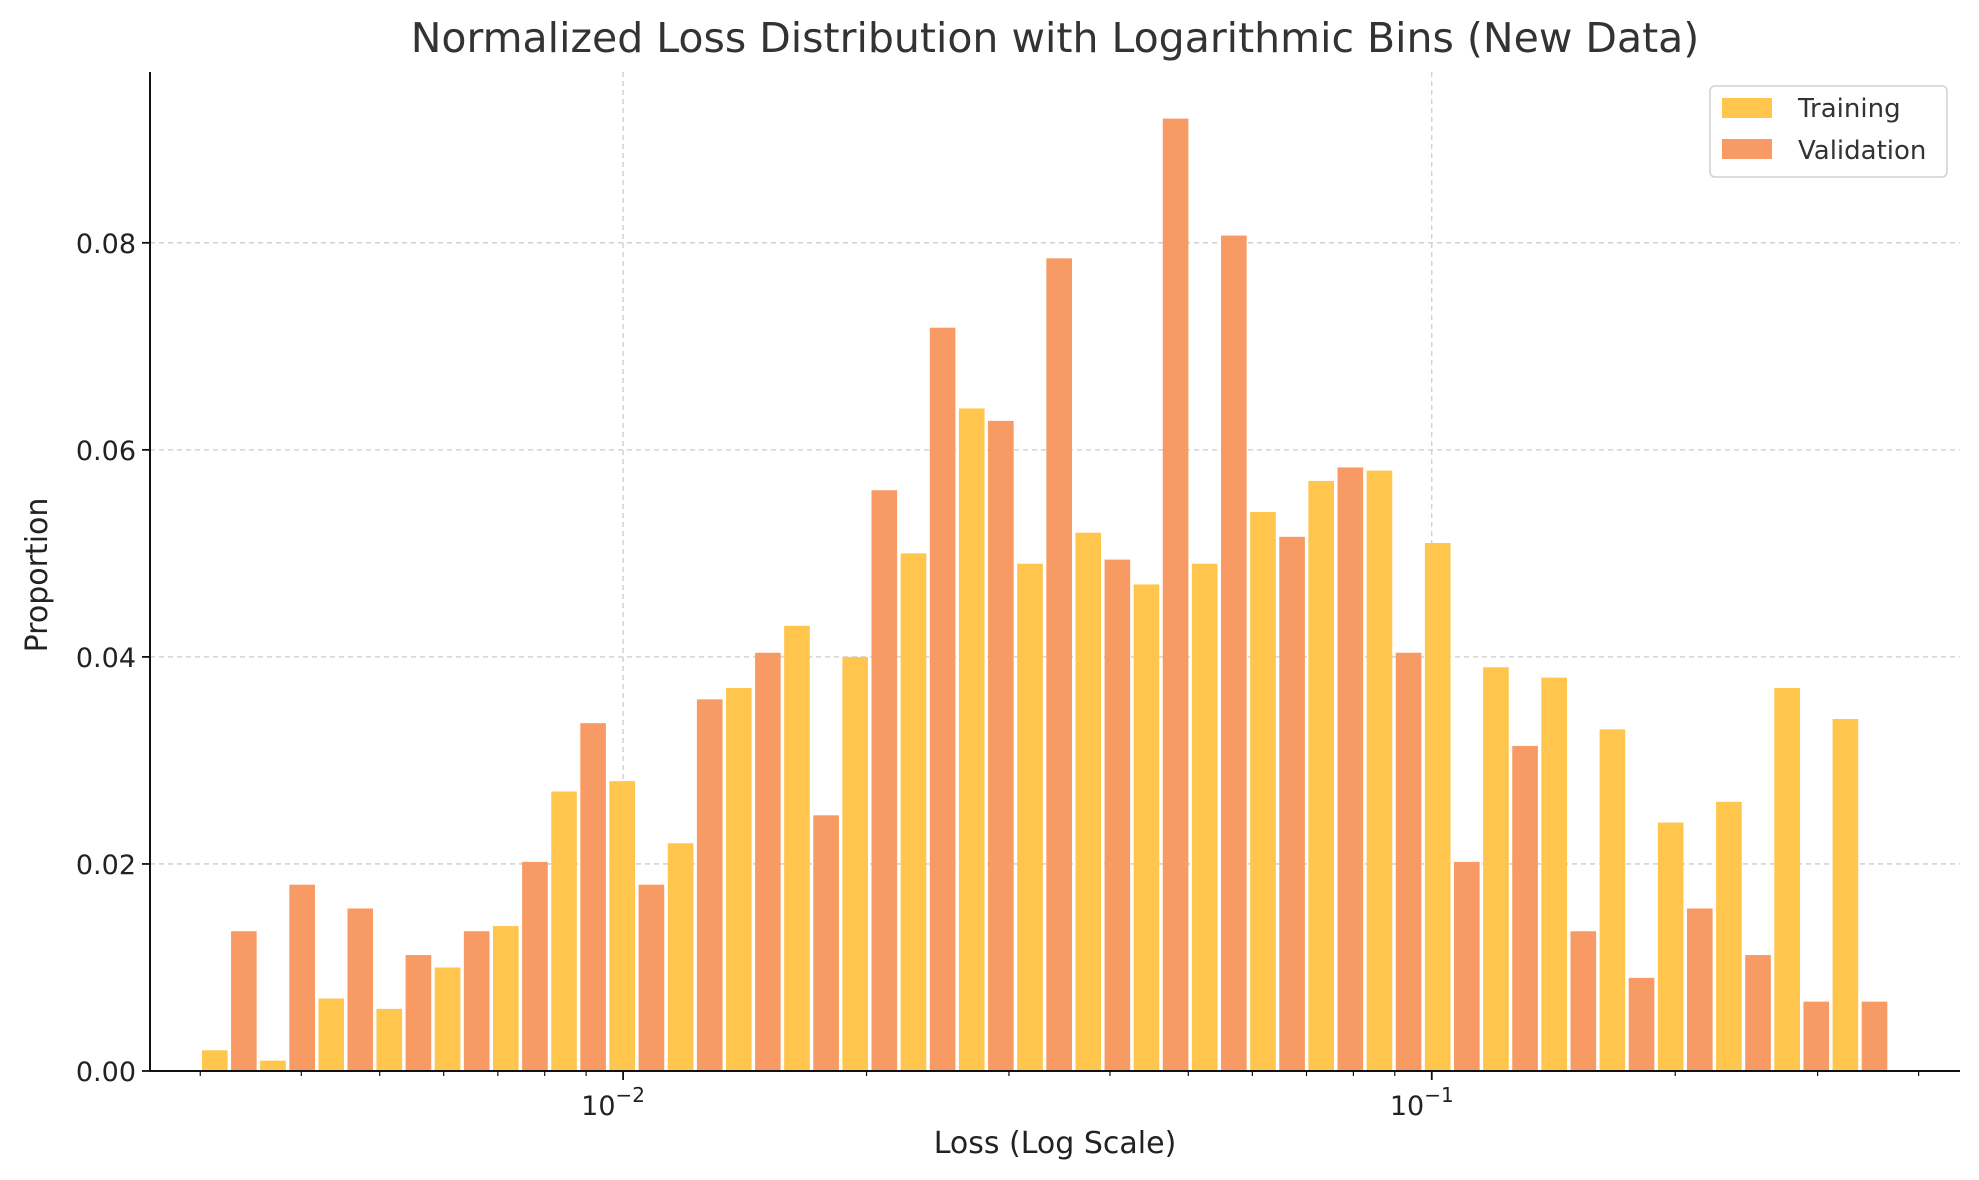 This screenshot has width=1979, height=1180. Describe the element at coordinates (106, 865) in the screenshot. I see `y-tick-label: 0.02` at that location.